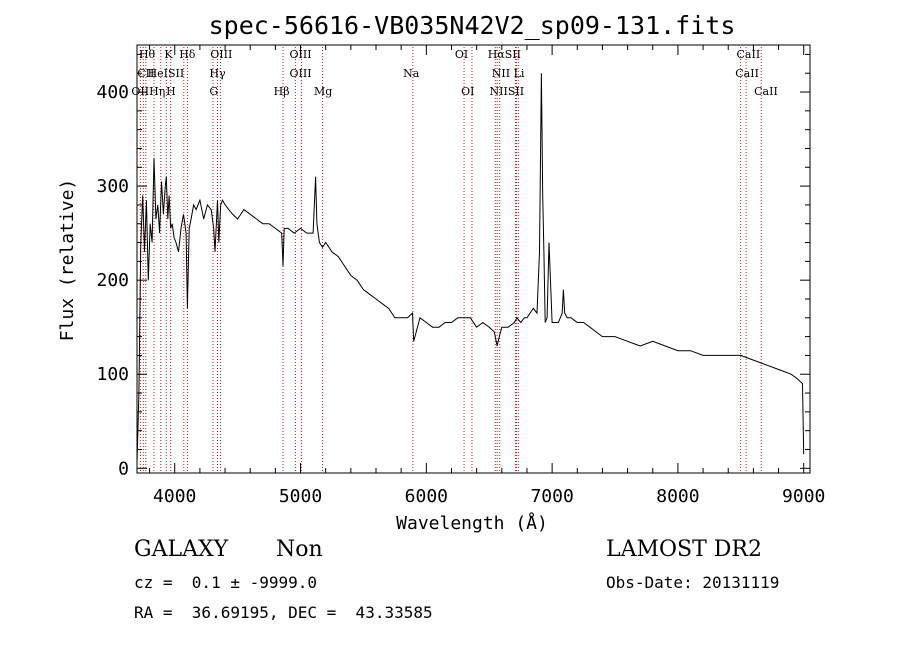 The height and width of the screenshot is (649, 900). Describe the element at coordinates (174, 496) in the screenshot. I see `x-tick-label: 4000` at that location.